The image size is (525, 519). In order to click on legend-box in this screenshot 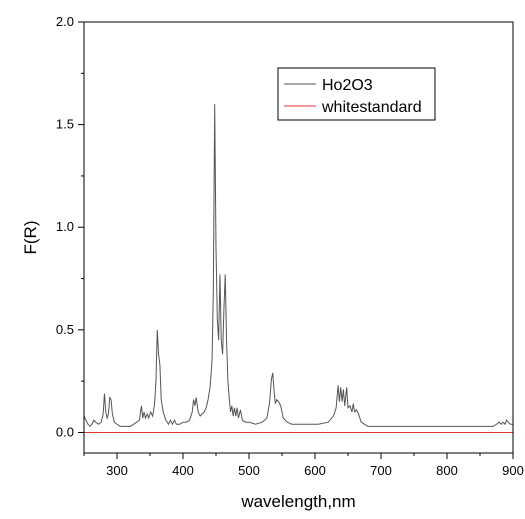, I will do `click(356, 94)`.